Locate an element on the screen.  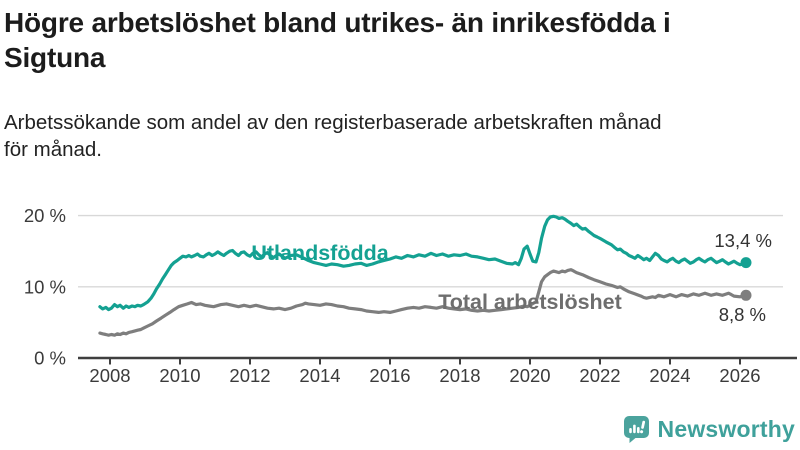
x-axis-label-2020: 2020 is located at coordinates (529, 375).